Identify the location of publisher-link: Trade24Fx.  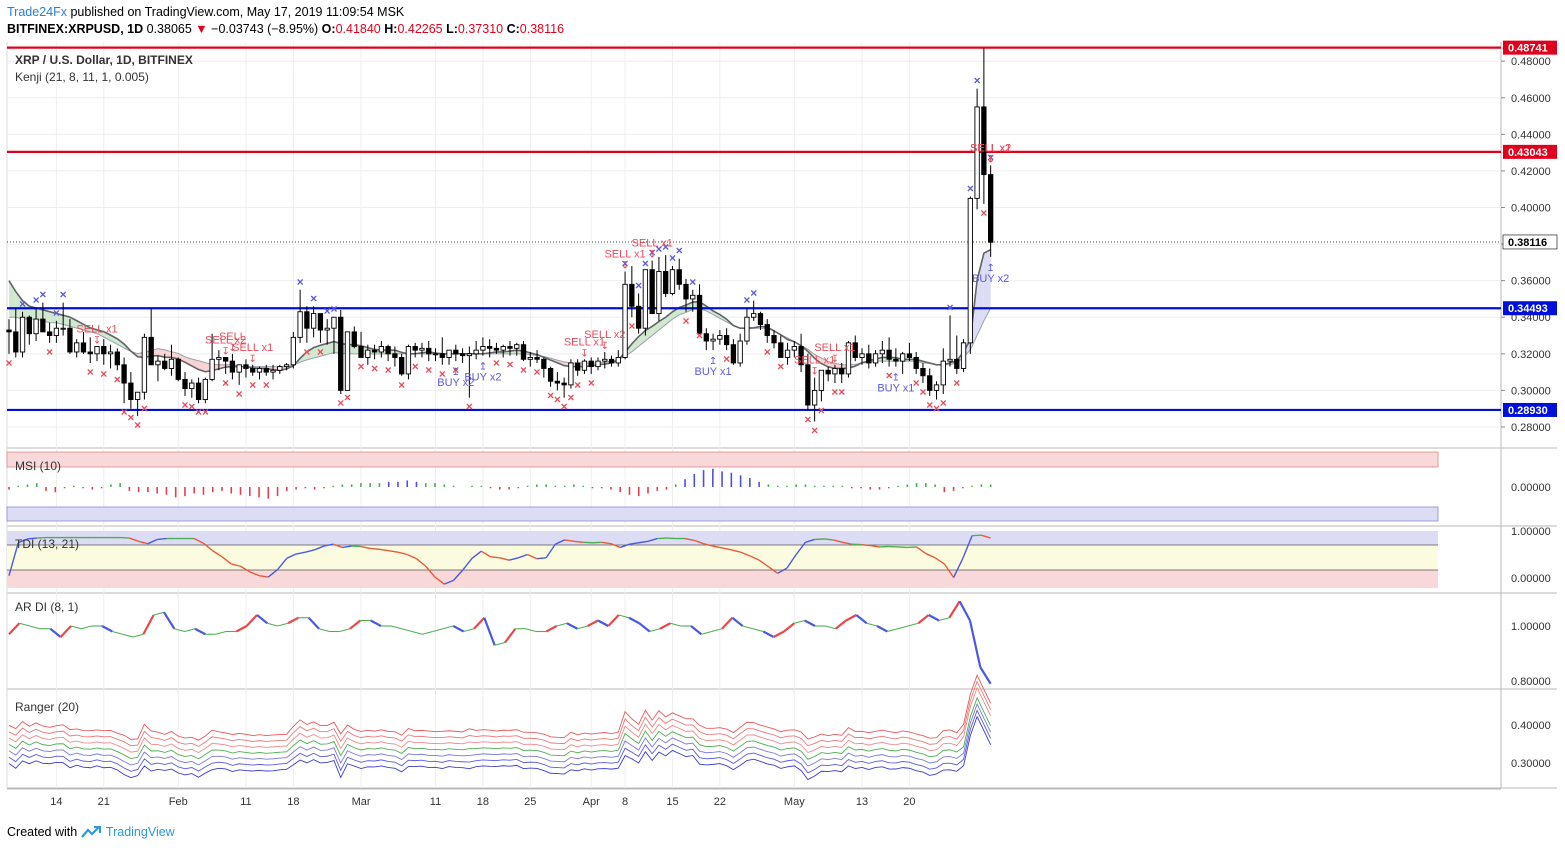
(37, 12).